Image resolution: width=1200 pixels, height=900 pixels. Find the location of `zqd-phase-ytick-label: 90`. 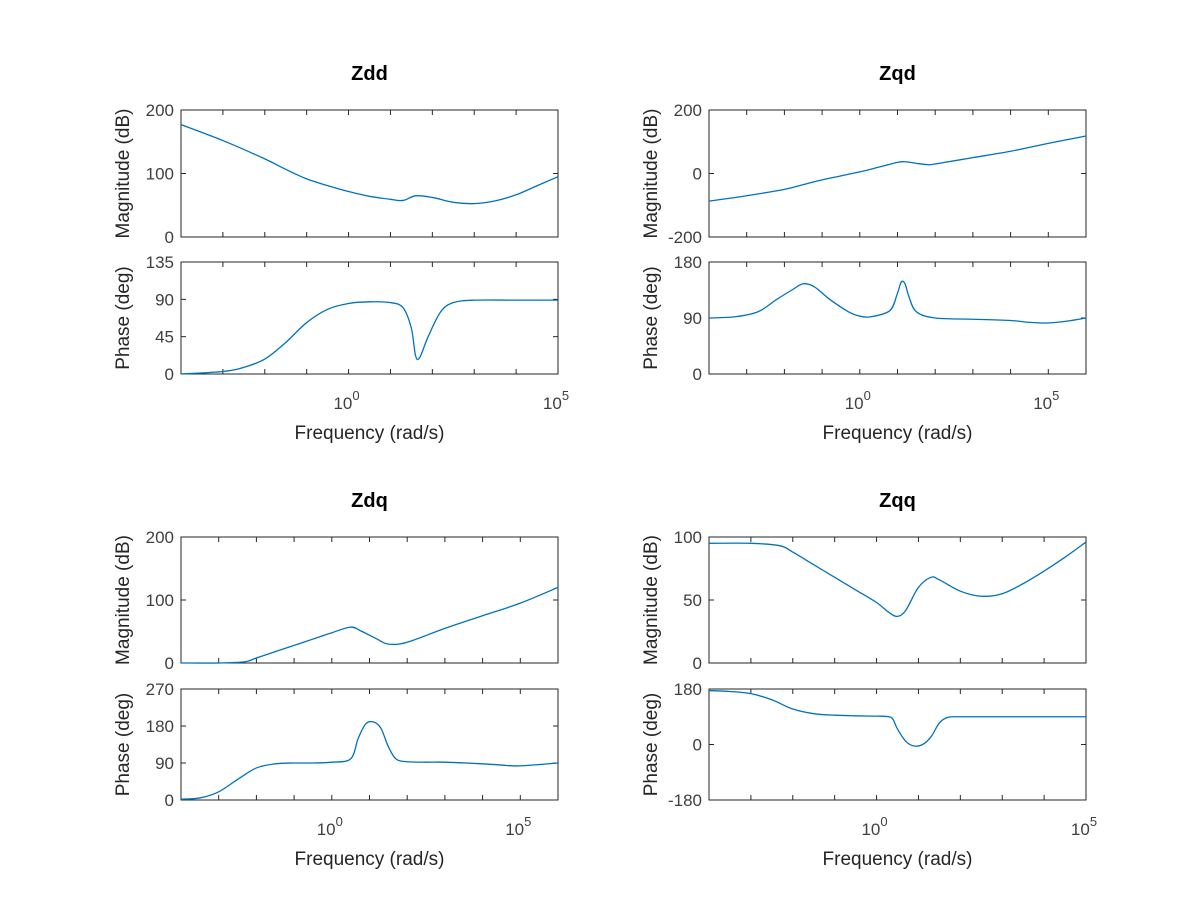

zqd-phase-ytick-label: 90 is located at coordinates (692, 318).